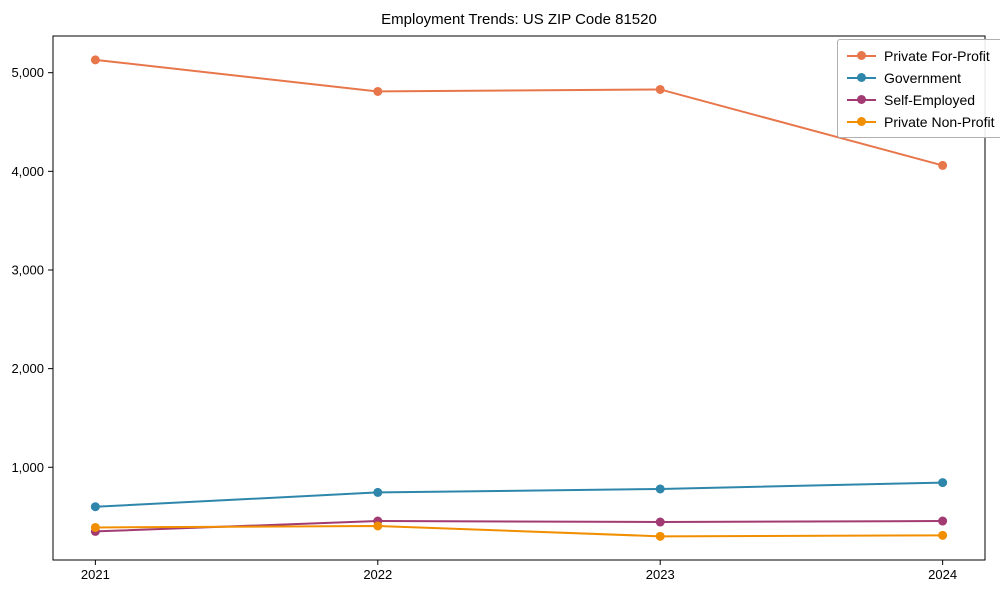  I want to click on legend-label: Private Non-Profit, so click(939, 121).